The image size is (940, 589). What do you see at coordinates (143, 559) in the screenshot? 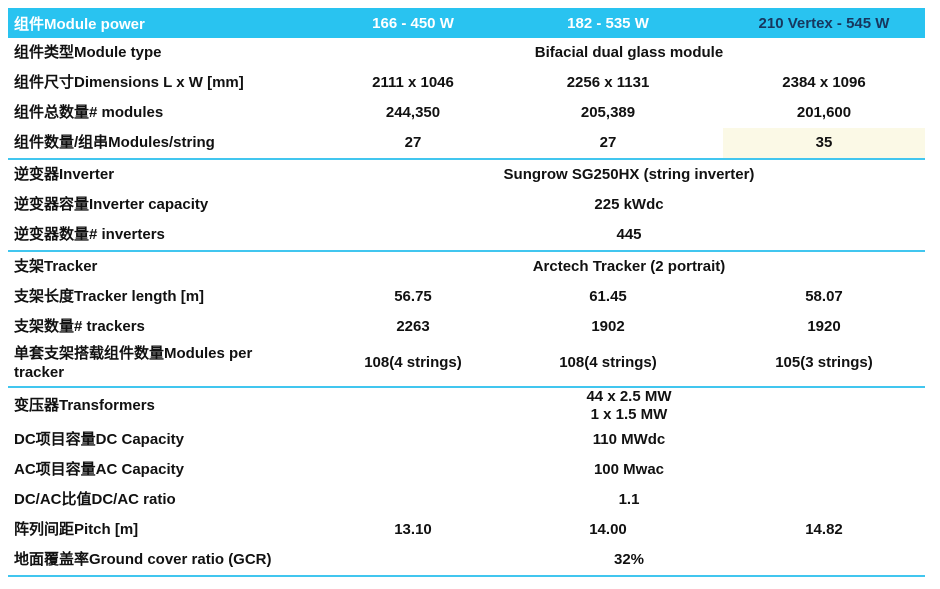
I see `row-label: 地面覆盖率Ground cover ratio (GCR)` at bounding box center [143, 559].